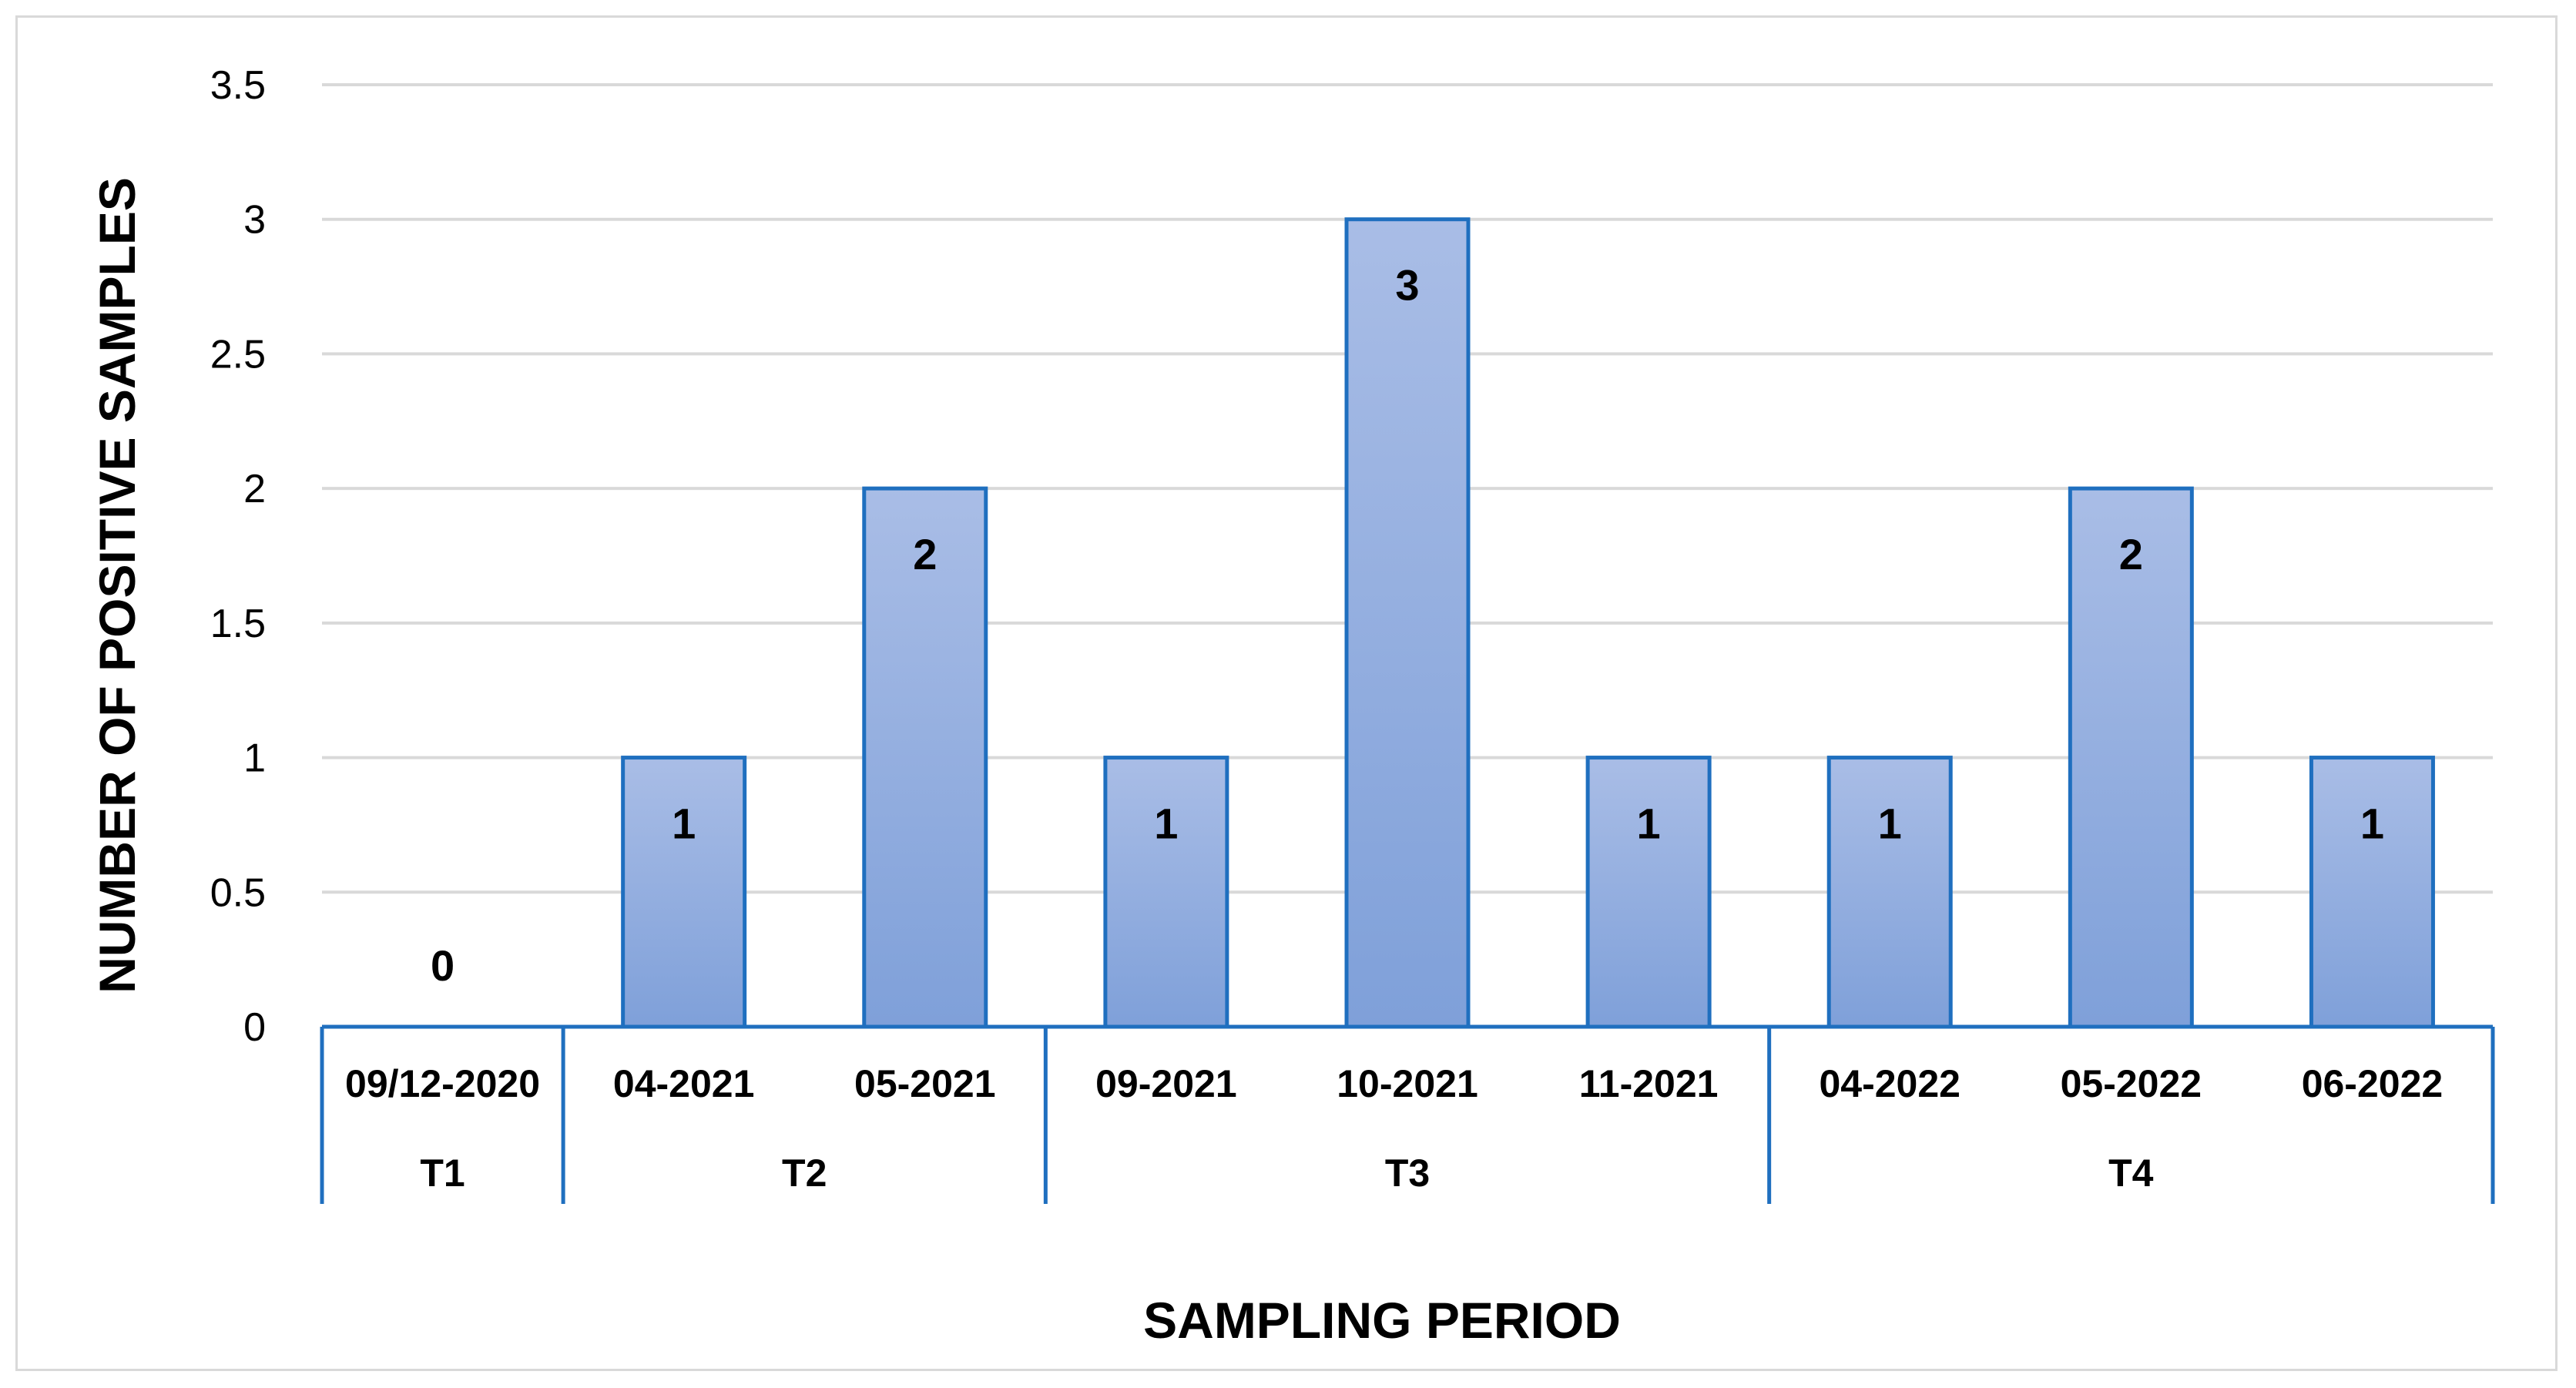  What do you see at coordinates (804, 1173) in the screenshot?
I see `group-label: T2` at bounding box center [804, 1173].